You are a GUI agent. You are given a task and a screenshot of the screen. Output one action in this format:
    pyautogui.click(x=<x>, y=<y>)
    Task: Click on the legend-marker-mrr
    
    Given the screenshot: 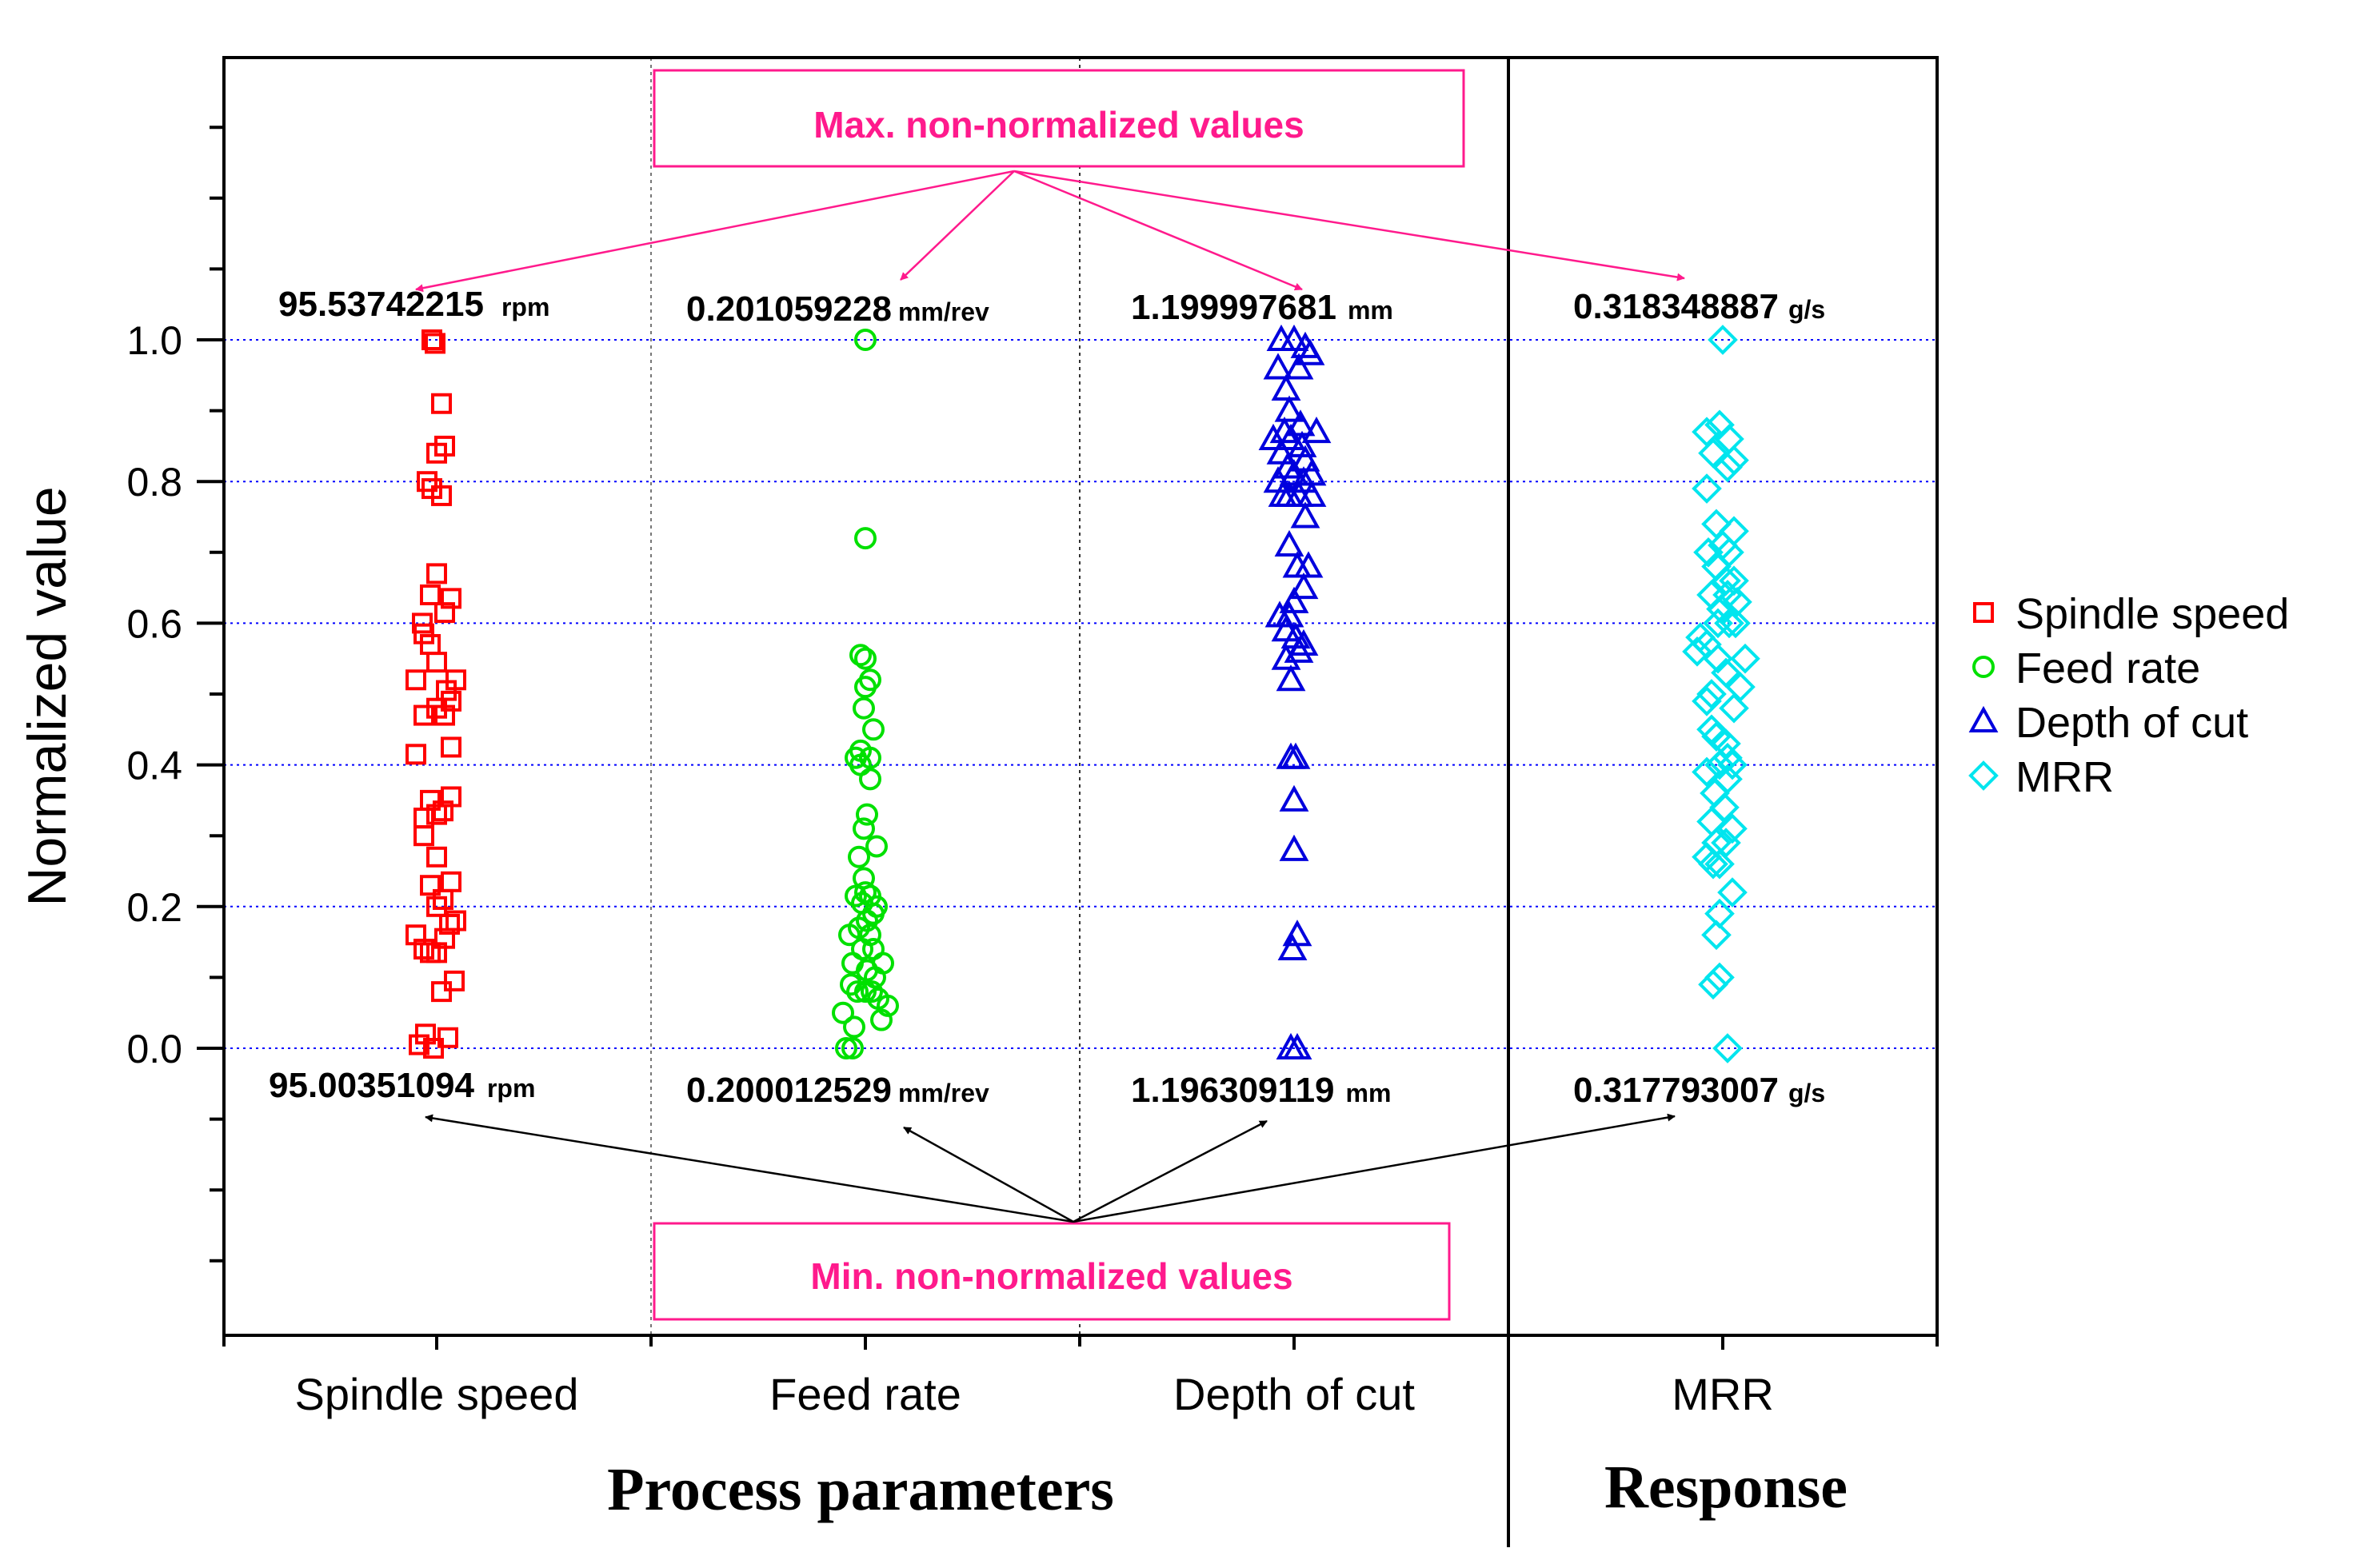 What is the action you would take?
    pyautogui.click(x=1983, y=776)
    